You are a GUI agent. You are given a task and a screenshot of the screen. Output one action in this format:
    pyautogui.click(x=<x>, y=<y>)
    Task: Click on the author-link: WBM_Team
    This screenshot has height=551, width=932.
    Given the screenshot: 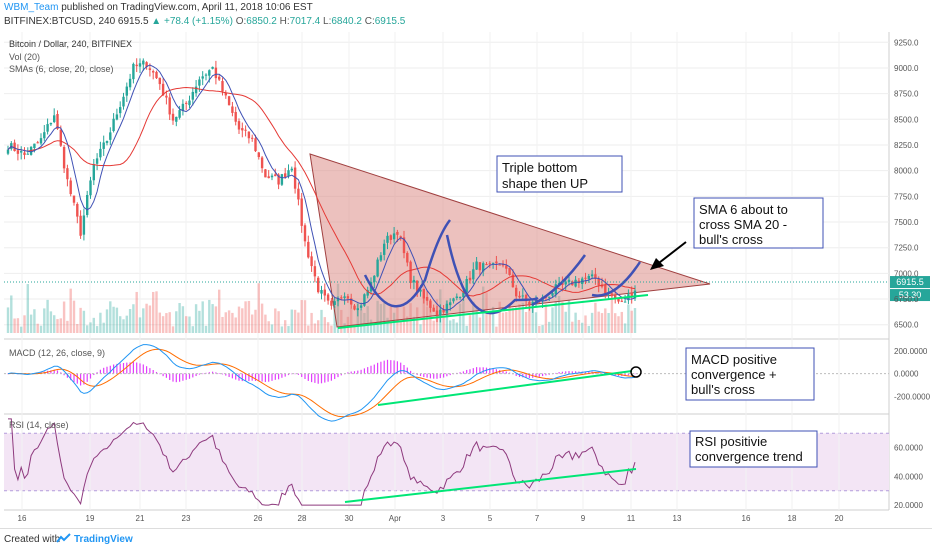 What is the action you would take?
    pyautogui.click(x=31, y=7)
    